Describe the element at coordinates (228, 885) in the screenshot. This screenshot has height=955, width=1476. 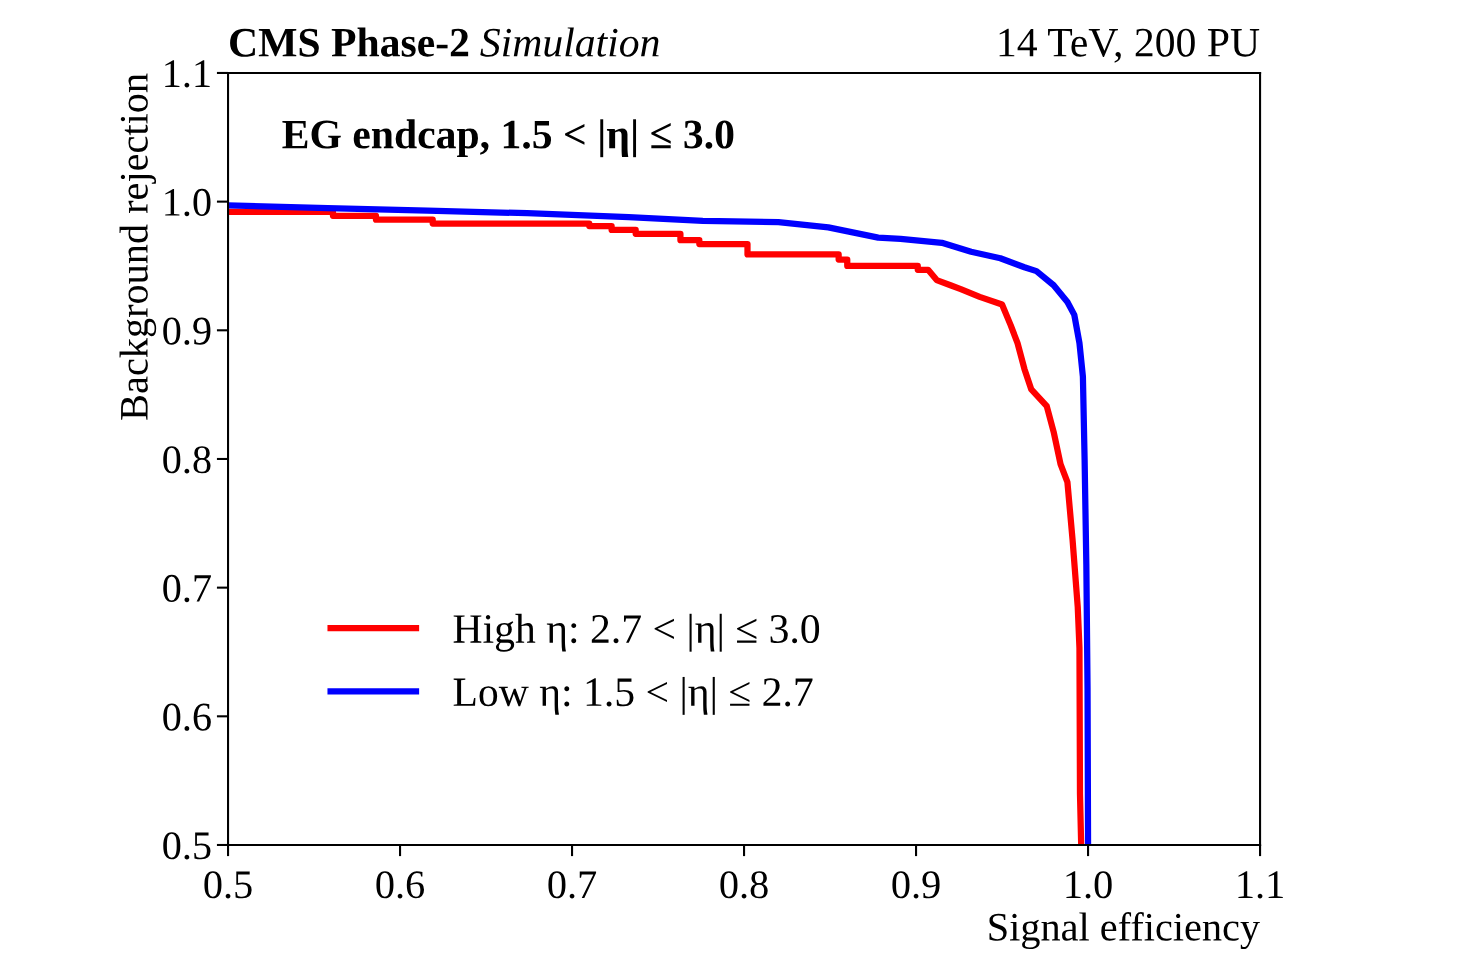
I see `x-tick-label: 0.5` at that location.